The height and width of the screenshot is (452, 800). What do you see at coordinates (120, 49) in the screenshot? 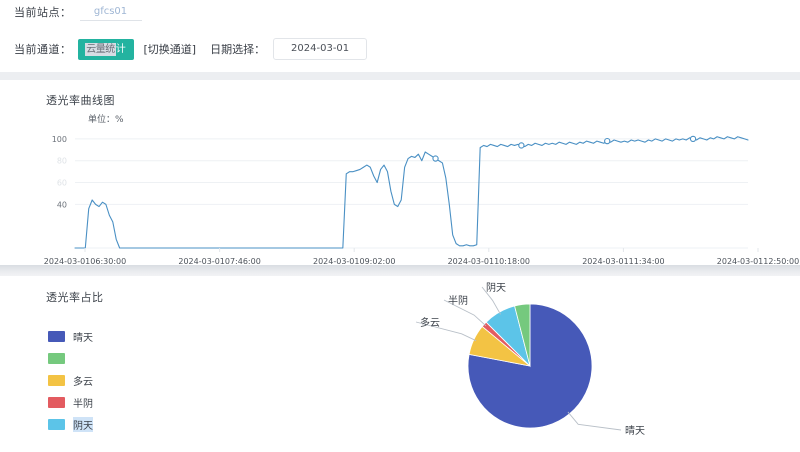
I see `channel-button-tail-text: 计` at bounding box center [120, 49].